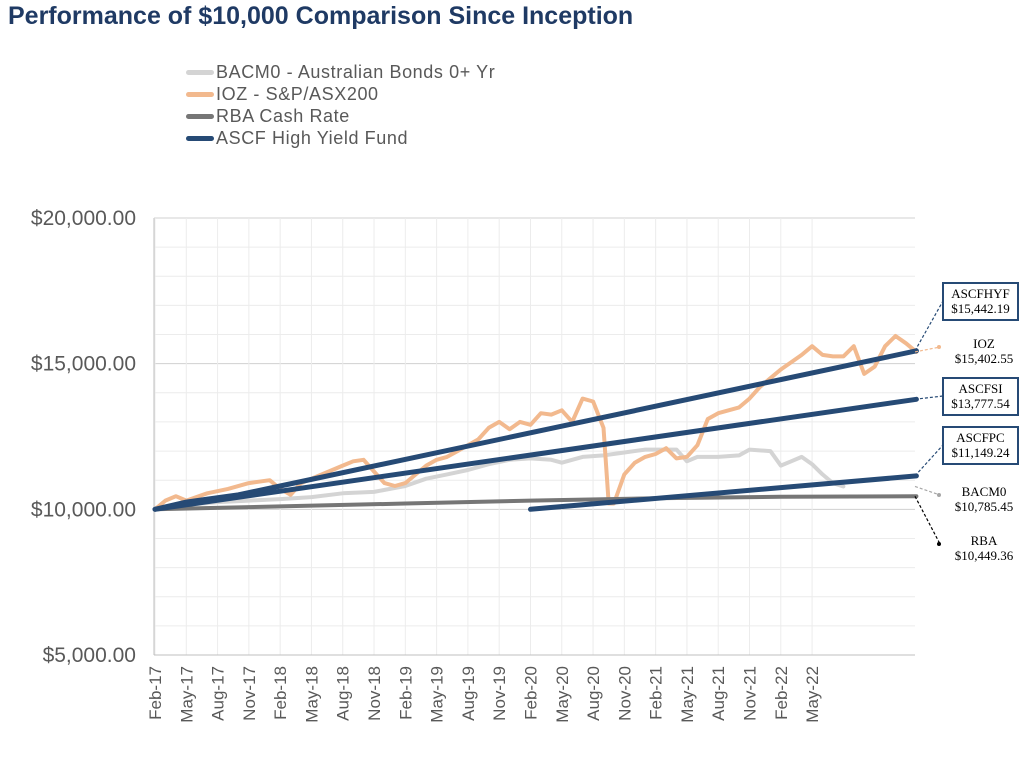 The height and width of the screenshot is (771, 1024). Describe the element at coordinates (280, 693) in the screenshot. I see `x-tick-label: Feb-18` at that location.